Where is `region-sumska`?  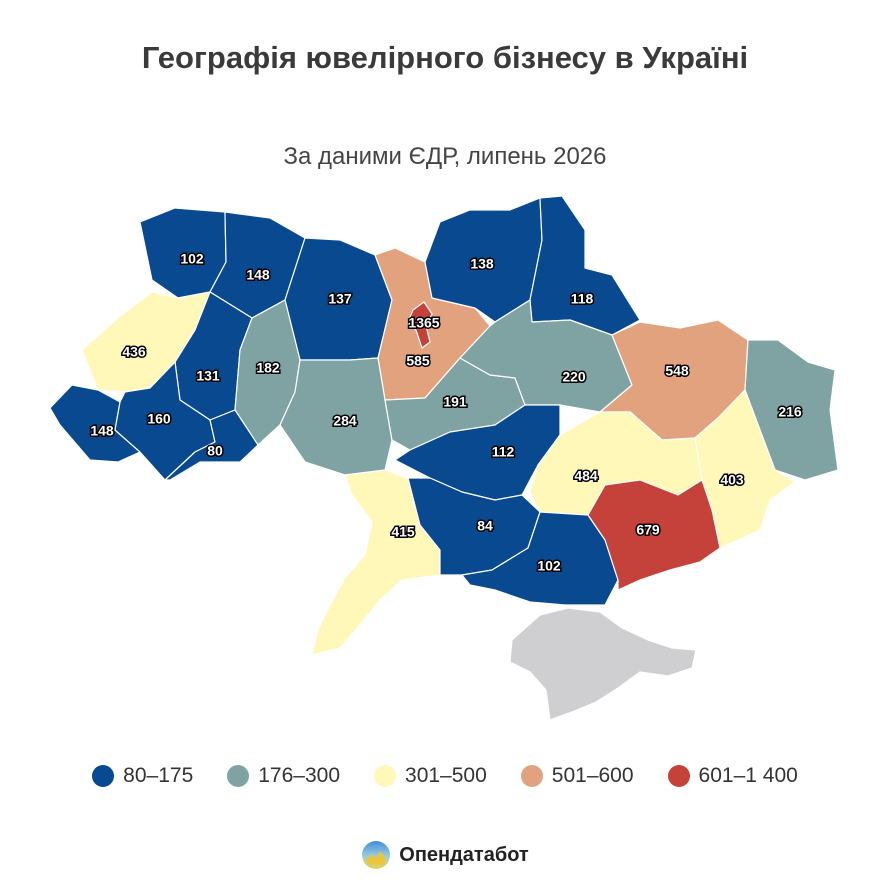 region-sumska is located at coordinates (585, 265).